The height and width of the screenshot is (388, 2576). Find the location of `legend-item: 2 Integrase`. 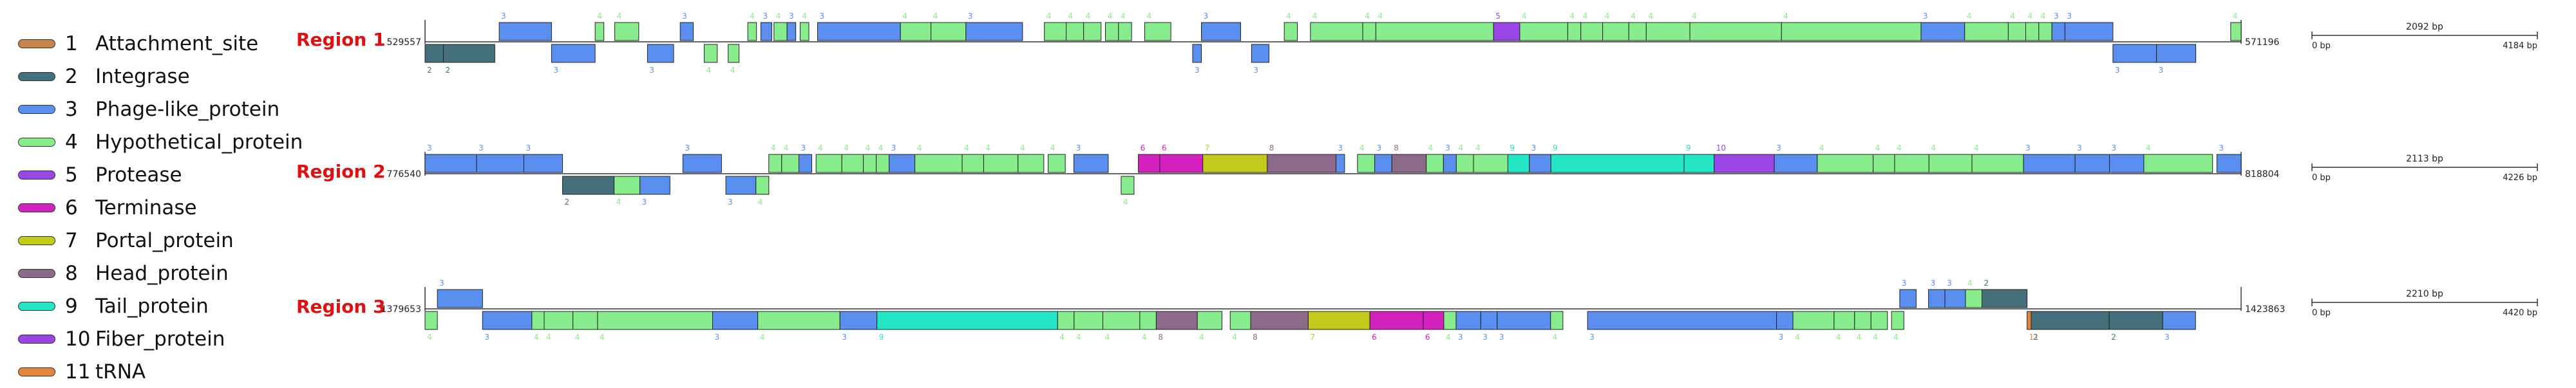

legend-item: 2 Integrase is located at coordinates (155, 76).